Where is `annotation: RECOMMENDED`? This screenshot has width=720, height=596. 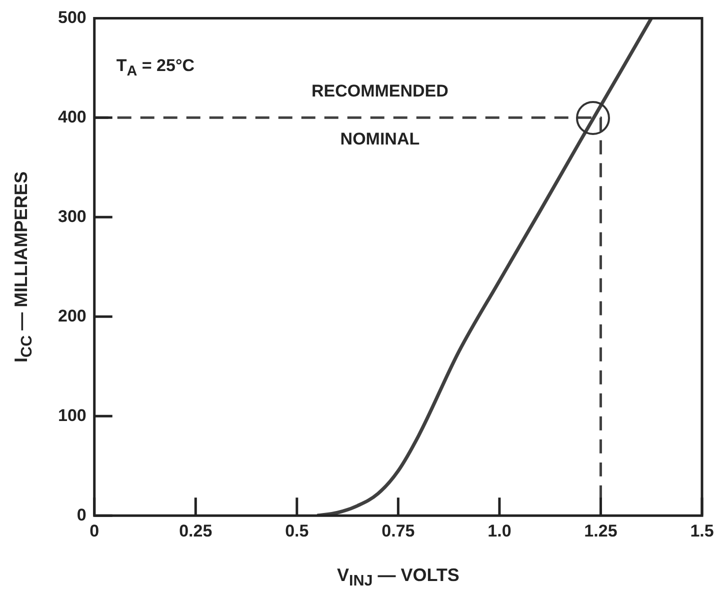 annotation: RECOMMENDED is located at coordinates (379, 90).